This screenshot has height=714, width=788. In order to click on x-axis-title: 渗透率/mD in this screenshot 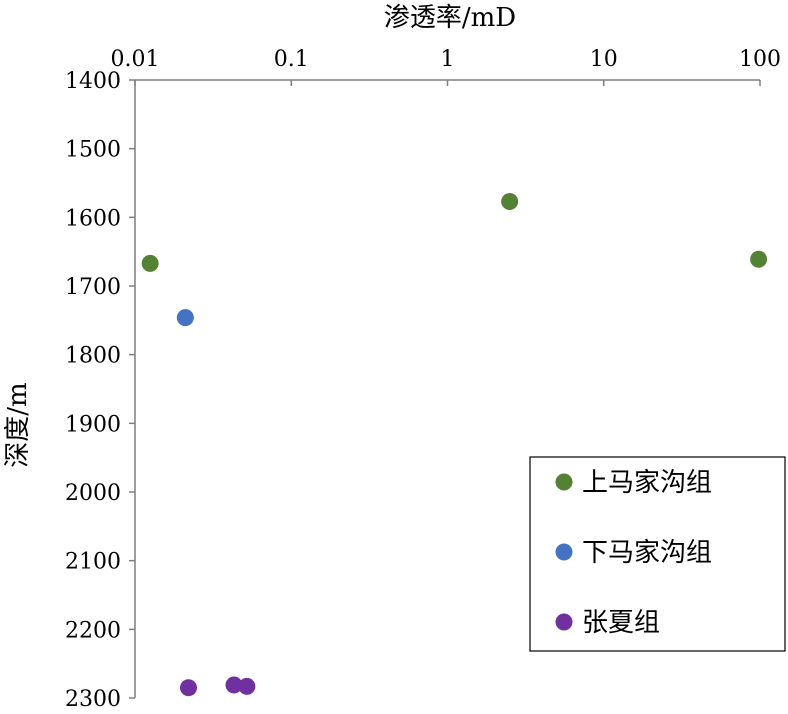, I will do `click(450, 18)`.